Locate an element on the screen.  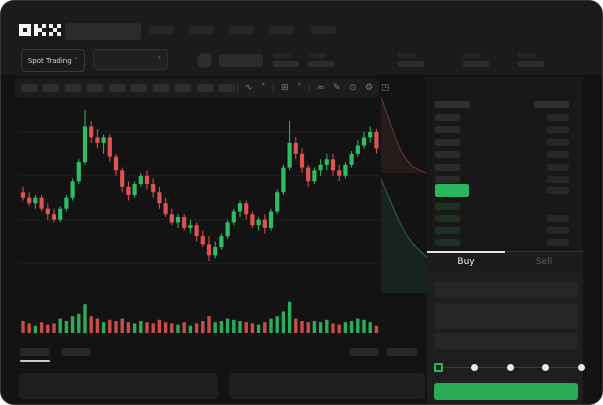
indicator-icon: ∿ is located at coordinates (249, 88).